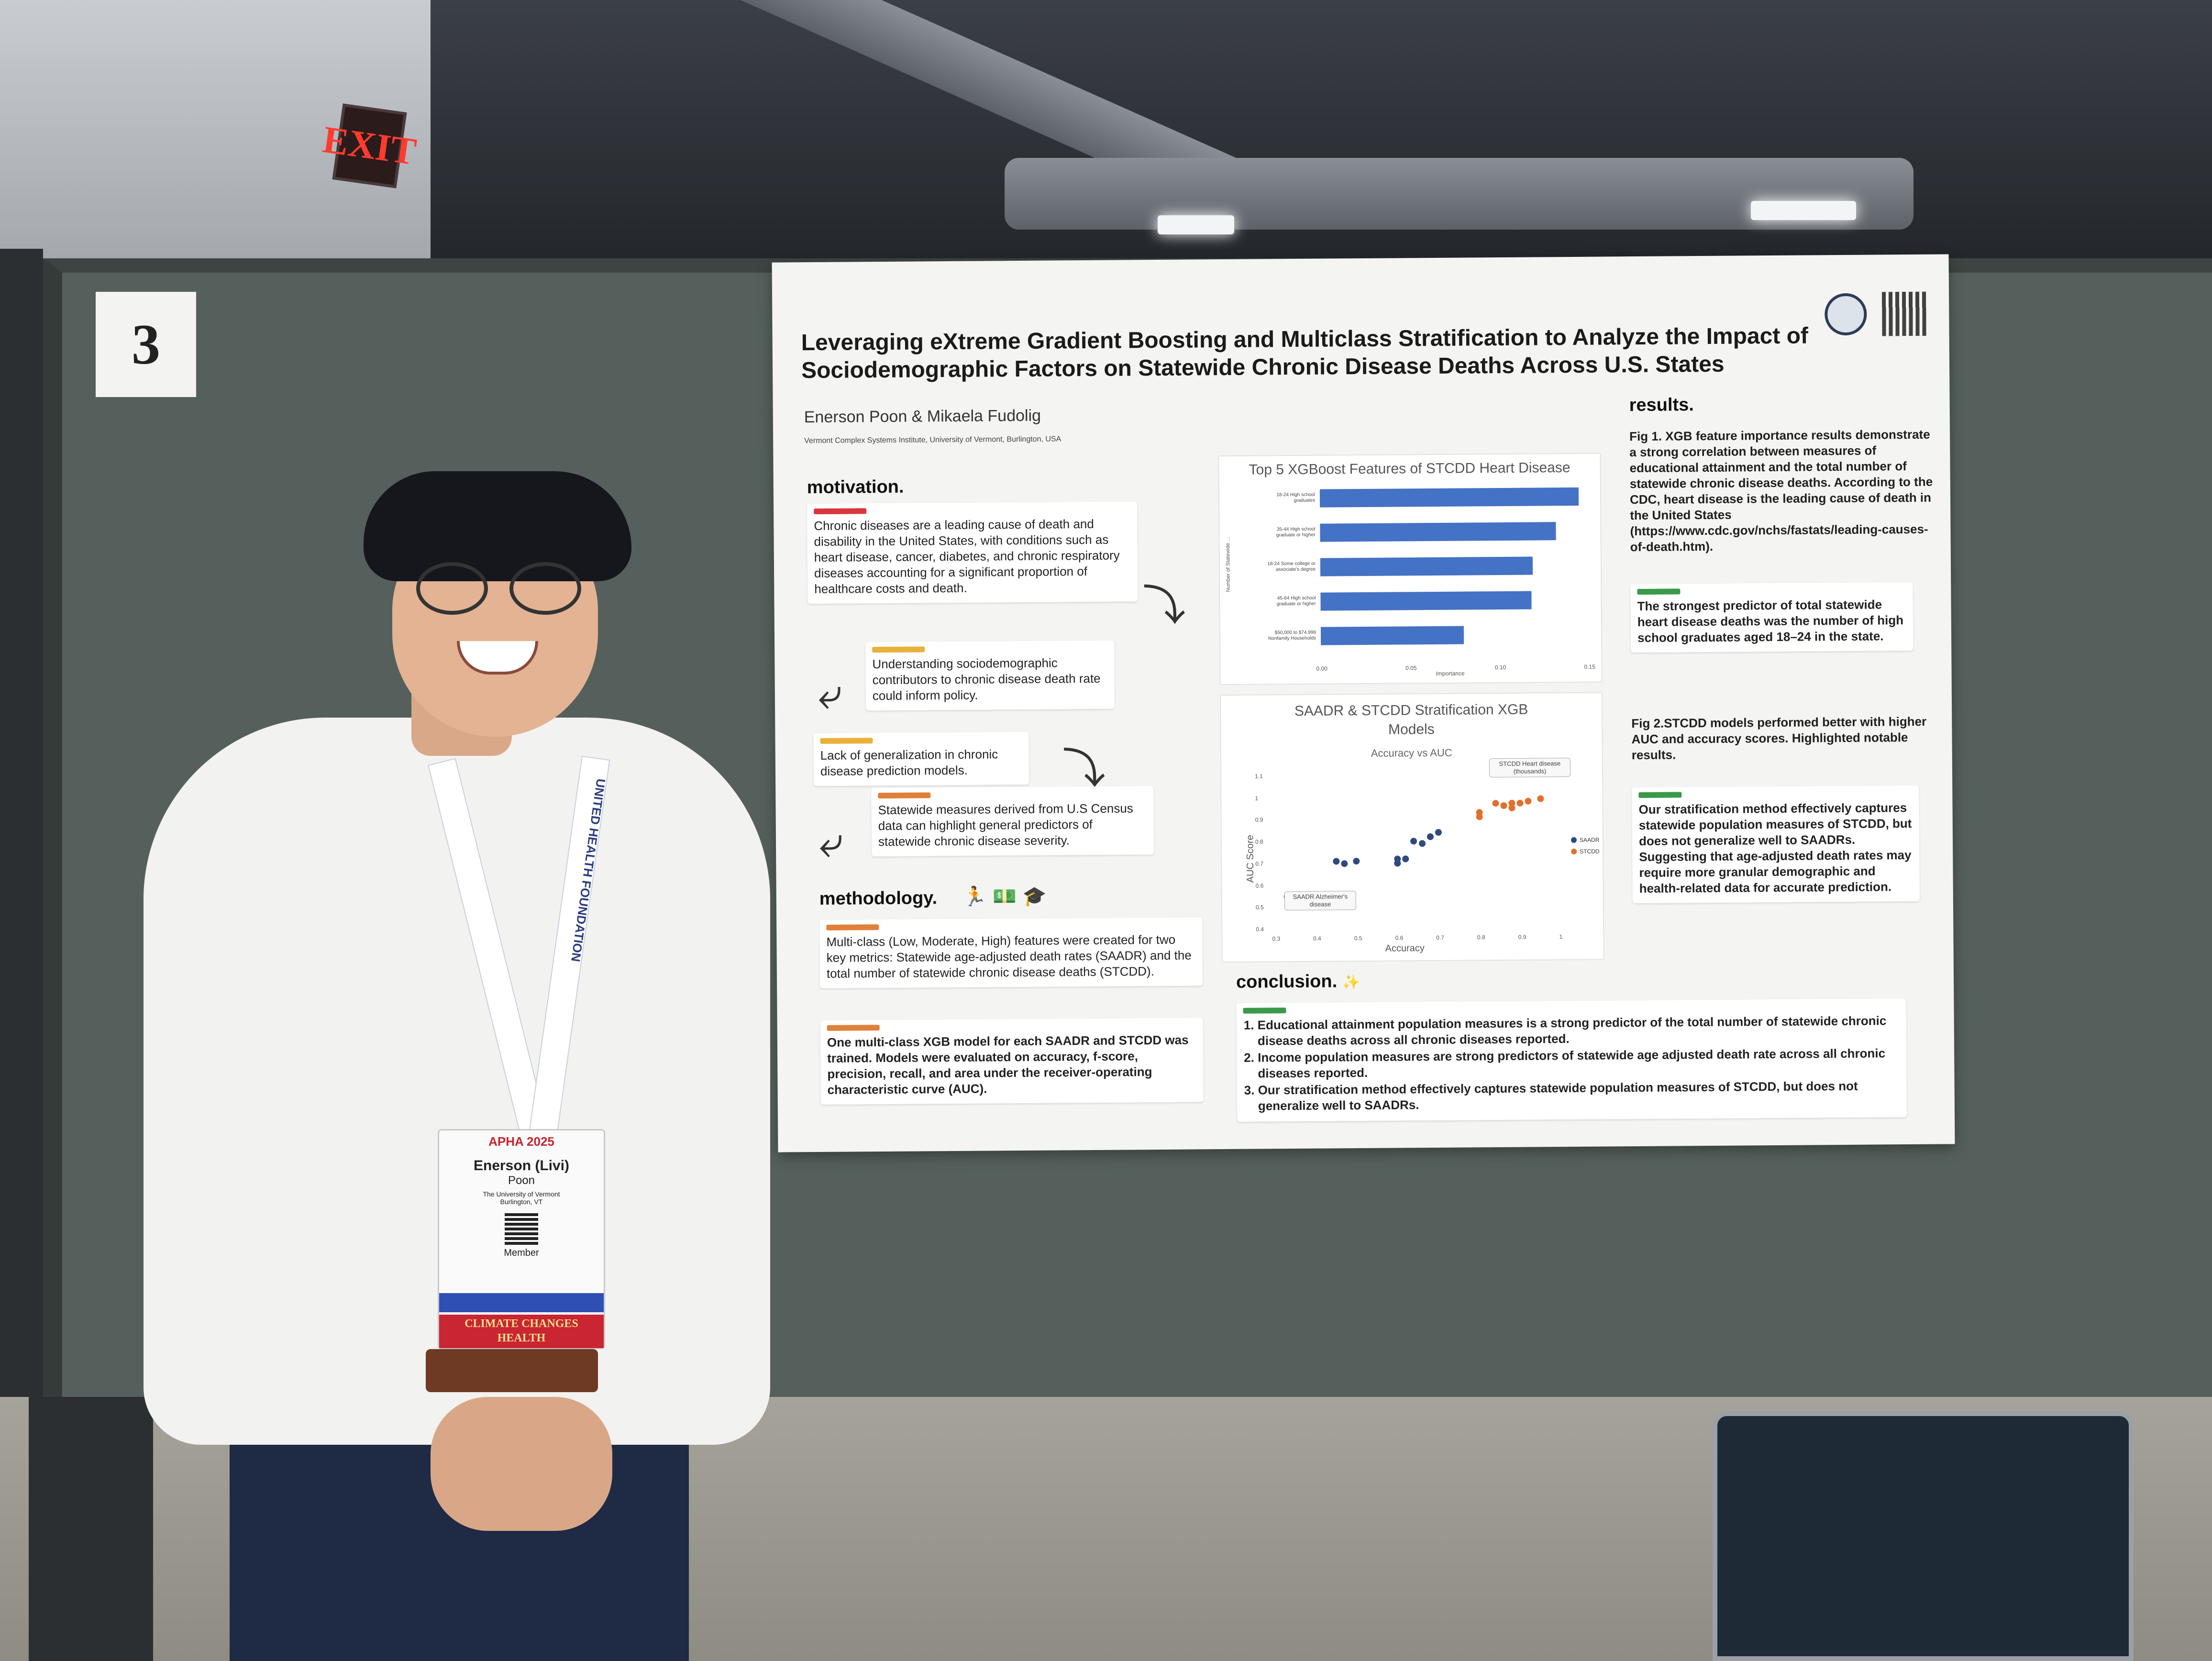 This screenshot has width=2212, height=1661. I want to click on badge-surname: Poon, so click(521, 1181).